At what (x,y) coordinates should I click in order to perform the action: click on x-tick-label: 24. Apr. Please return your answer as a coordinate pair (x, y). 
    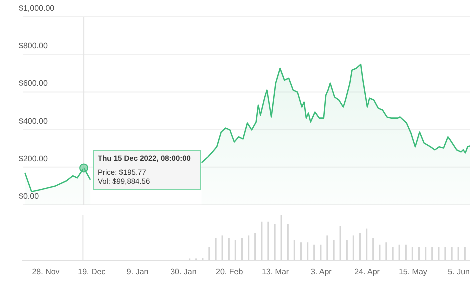
    Looking at the image, I should click on (367, 272).